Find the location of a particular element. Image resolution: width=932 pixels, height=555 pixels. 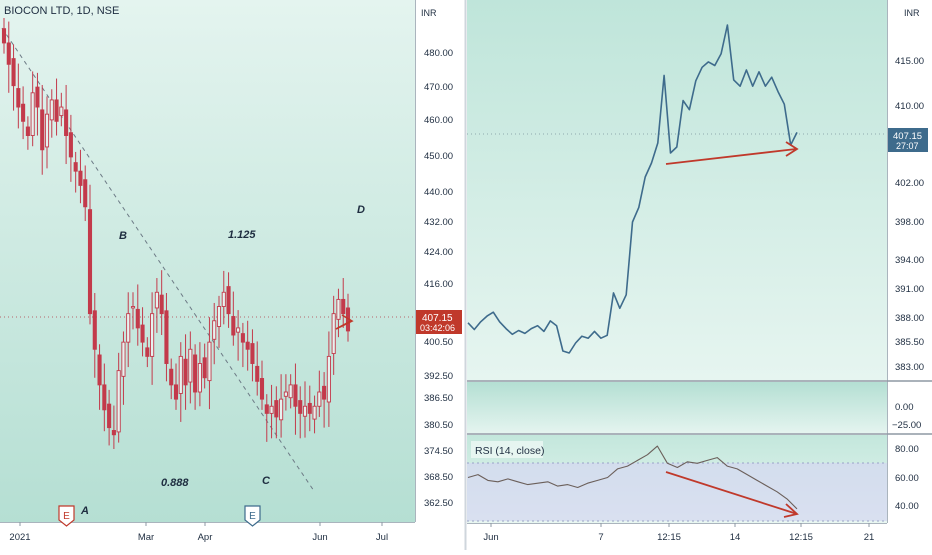

right-mid-panel-bg is located at coordinates (677, 407).